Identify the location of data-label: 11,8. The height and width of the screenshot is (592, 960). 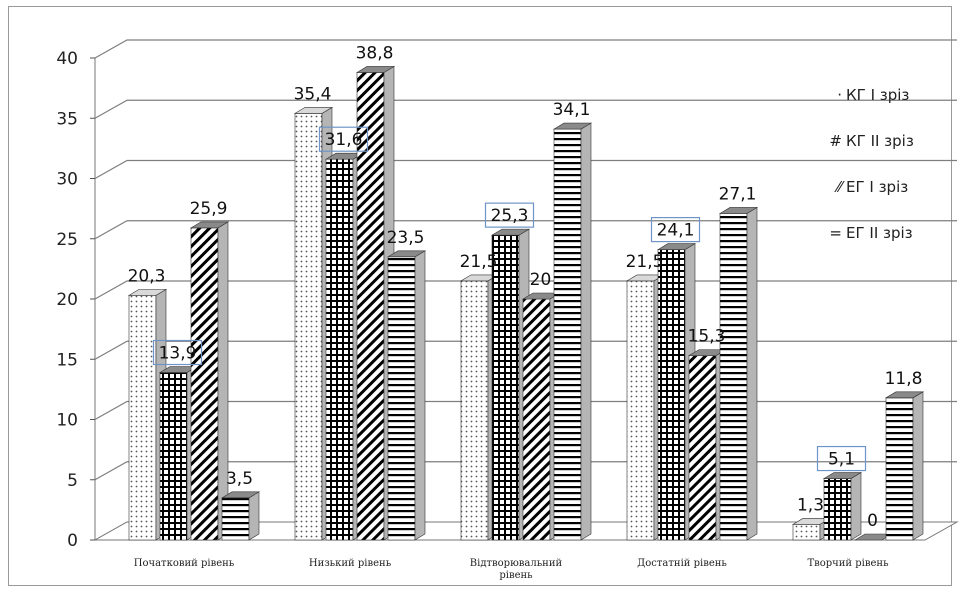
(904, 379).